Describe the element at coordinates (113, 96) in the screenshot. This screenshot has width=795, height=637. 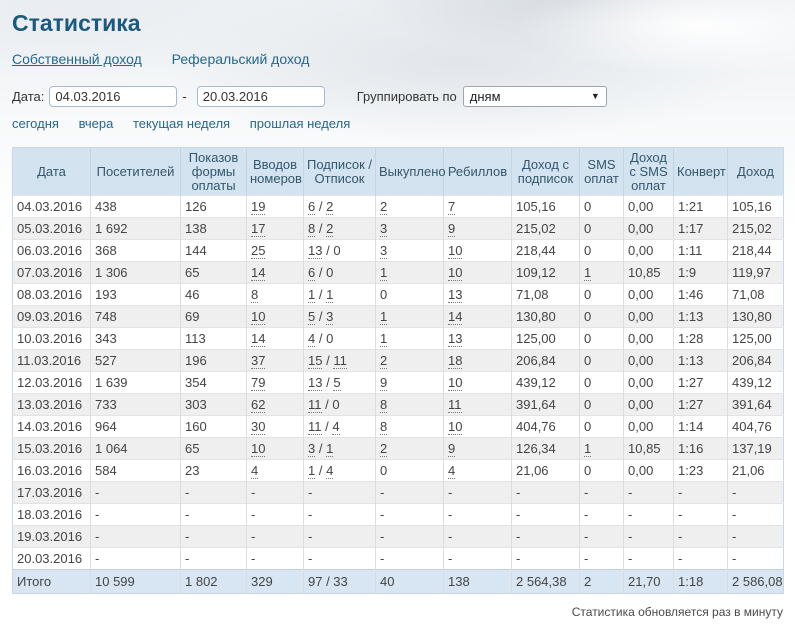
I see `date-from-input` at that location.